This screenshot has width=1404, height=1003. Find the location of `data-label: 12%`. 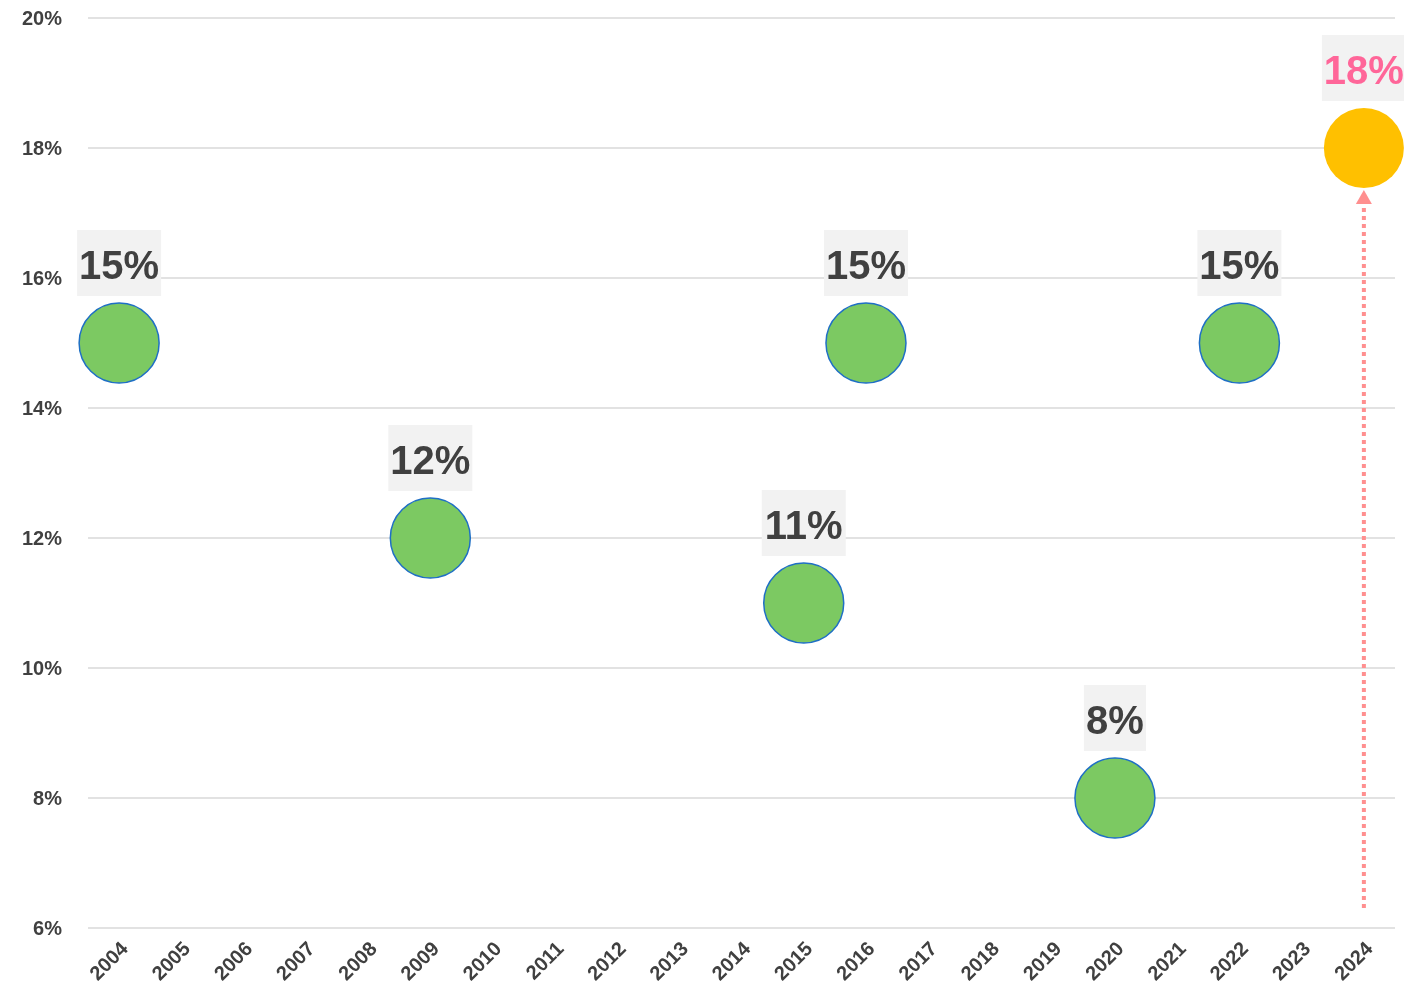

data-label: 12% is located at coordinates (430, 460).